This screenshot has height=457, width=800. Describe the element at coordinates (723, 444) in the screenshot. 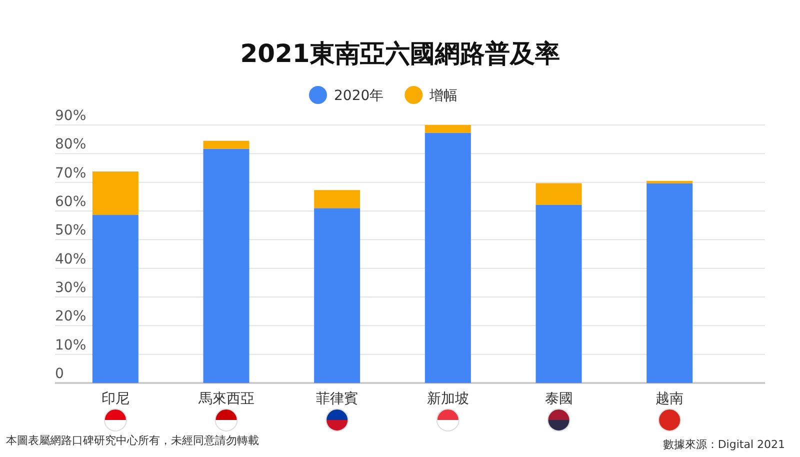

I see `text: 數據來源：Digital 2021` at that location.